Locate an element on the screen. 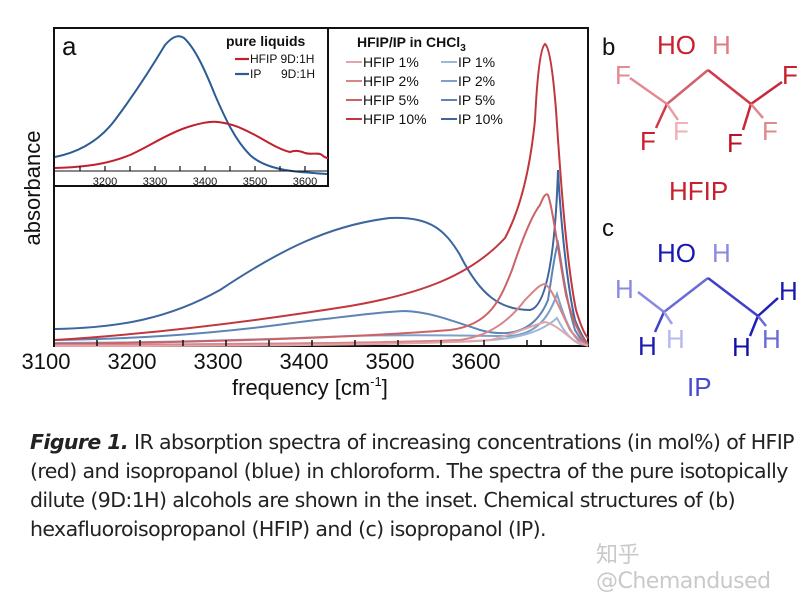 Image resolution: width=808 pixels, height=594 pixels. x-tick-3500: 3500 is located at coordinates (390, 361).